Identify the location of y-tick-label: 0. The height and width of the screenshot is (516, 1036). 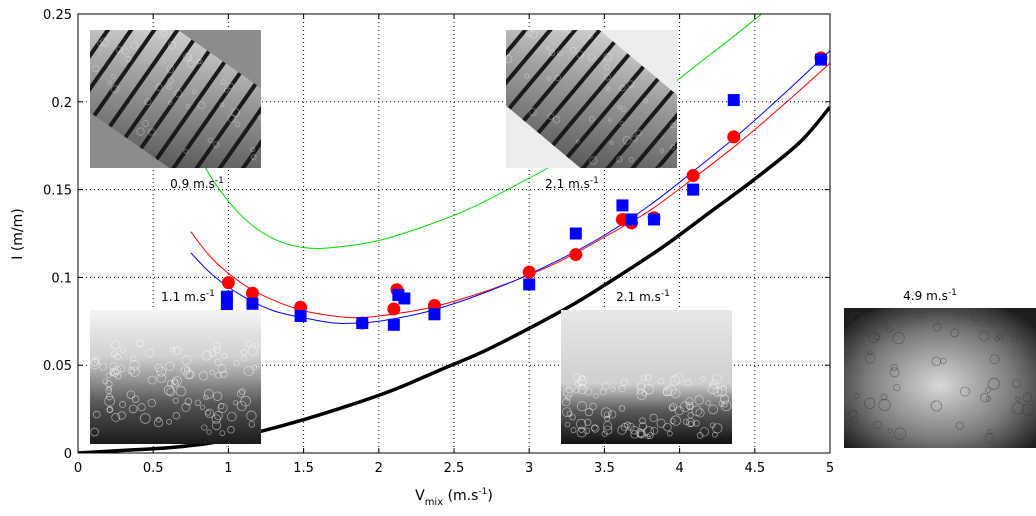
(68, 454).